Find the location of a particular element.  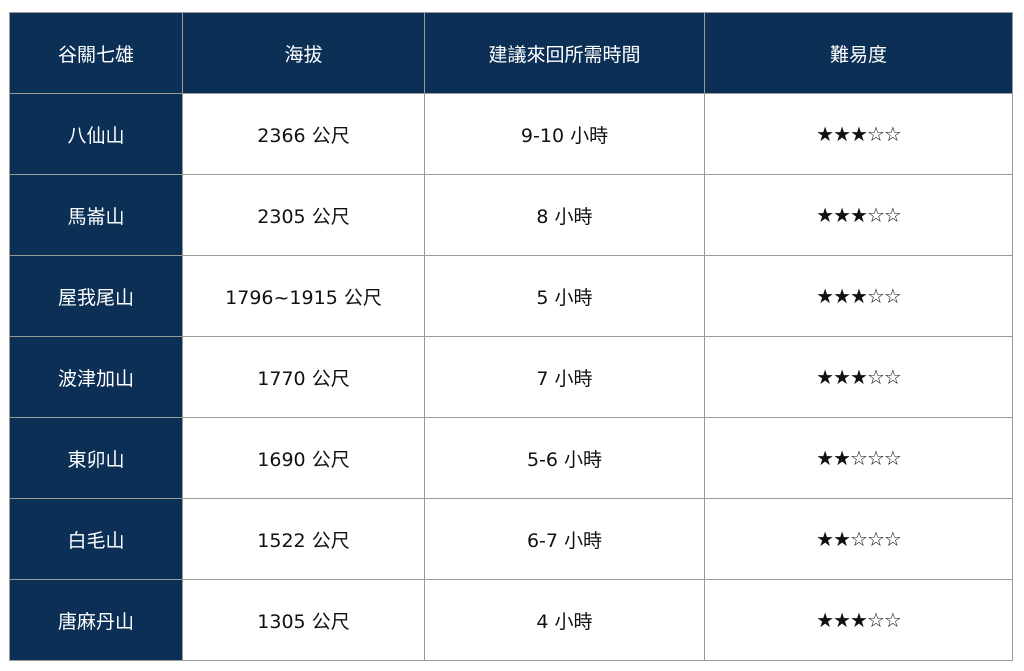

header-altitude: 海拔 is located at coordinates (303, 53).